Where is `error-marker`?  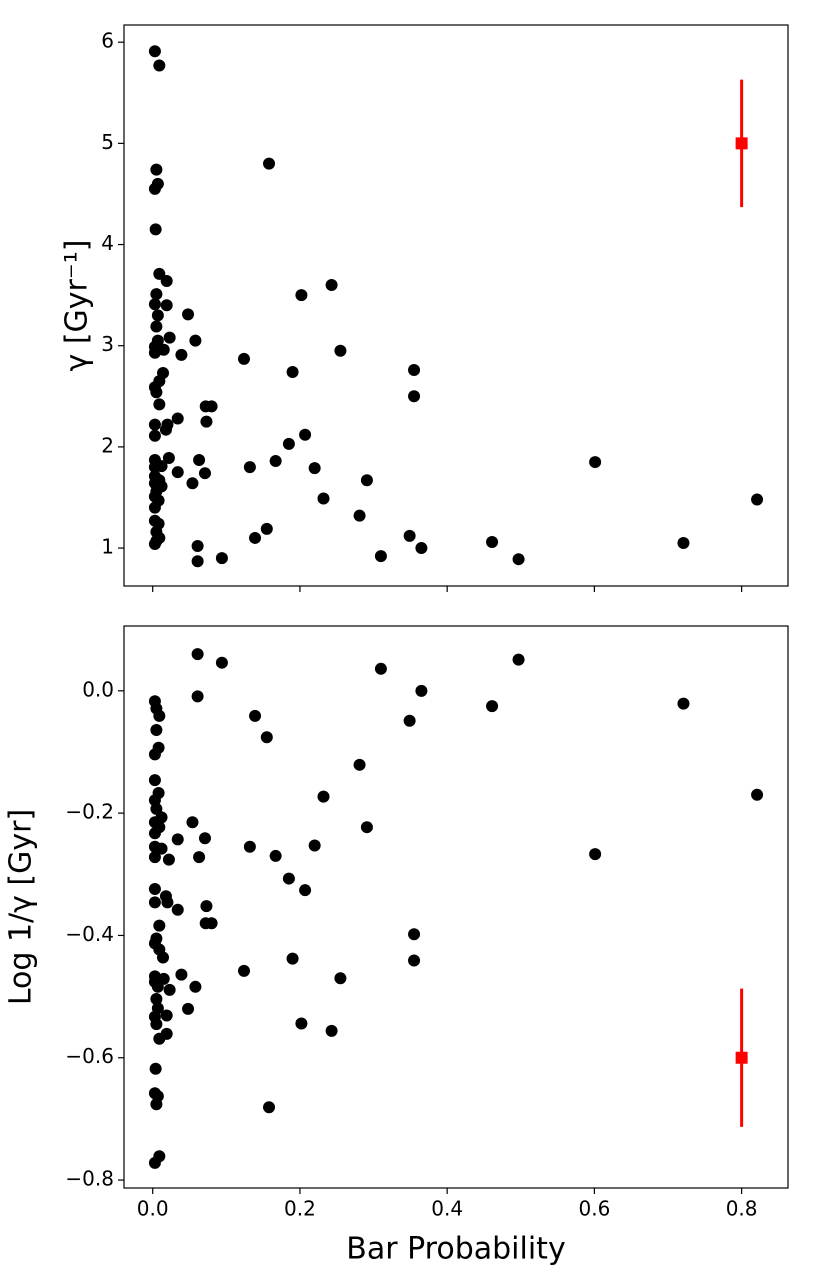
error-marker is located at coordinates (741, 1057).